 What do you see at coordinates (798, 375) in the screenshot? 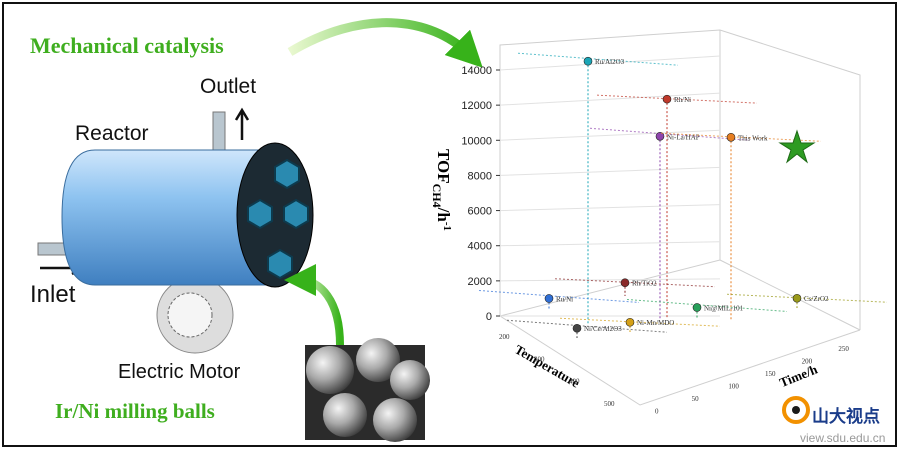
I see `z-axis-label: Time/h` at bounding box center [798, 375].